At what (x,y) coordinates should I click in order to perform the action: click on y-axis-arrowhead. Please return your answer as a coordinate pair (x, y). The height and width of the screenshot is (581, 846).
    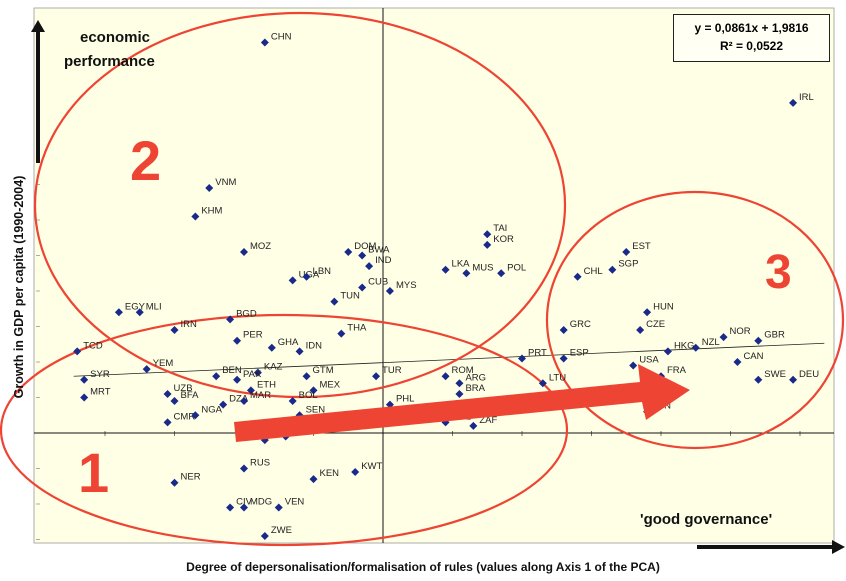
    Looking at the image, I should click on (38, 26).